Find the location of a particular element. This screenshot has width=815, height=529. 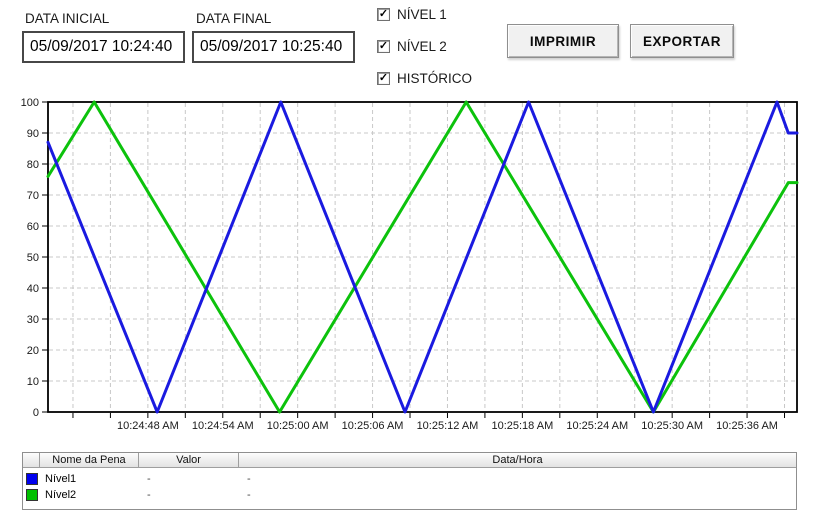

data-inicial-input is located at coordinates (103, 47).